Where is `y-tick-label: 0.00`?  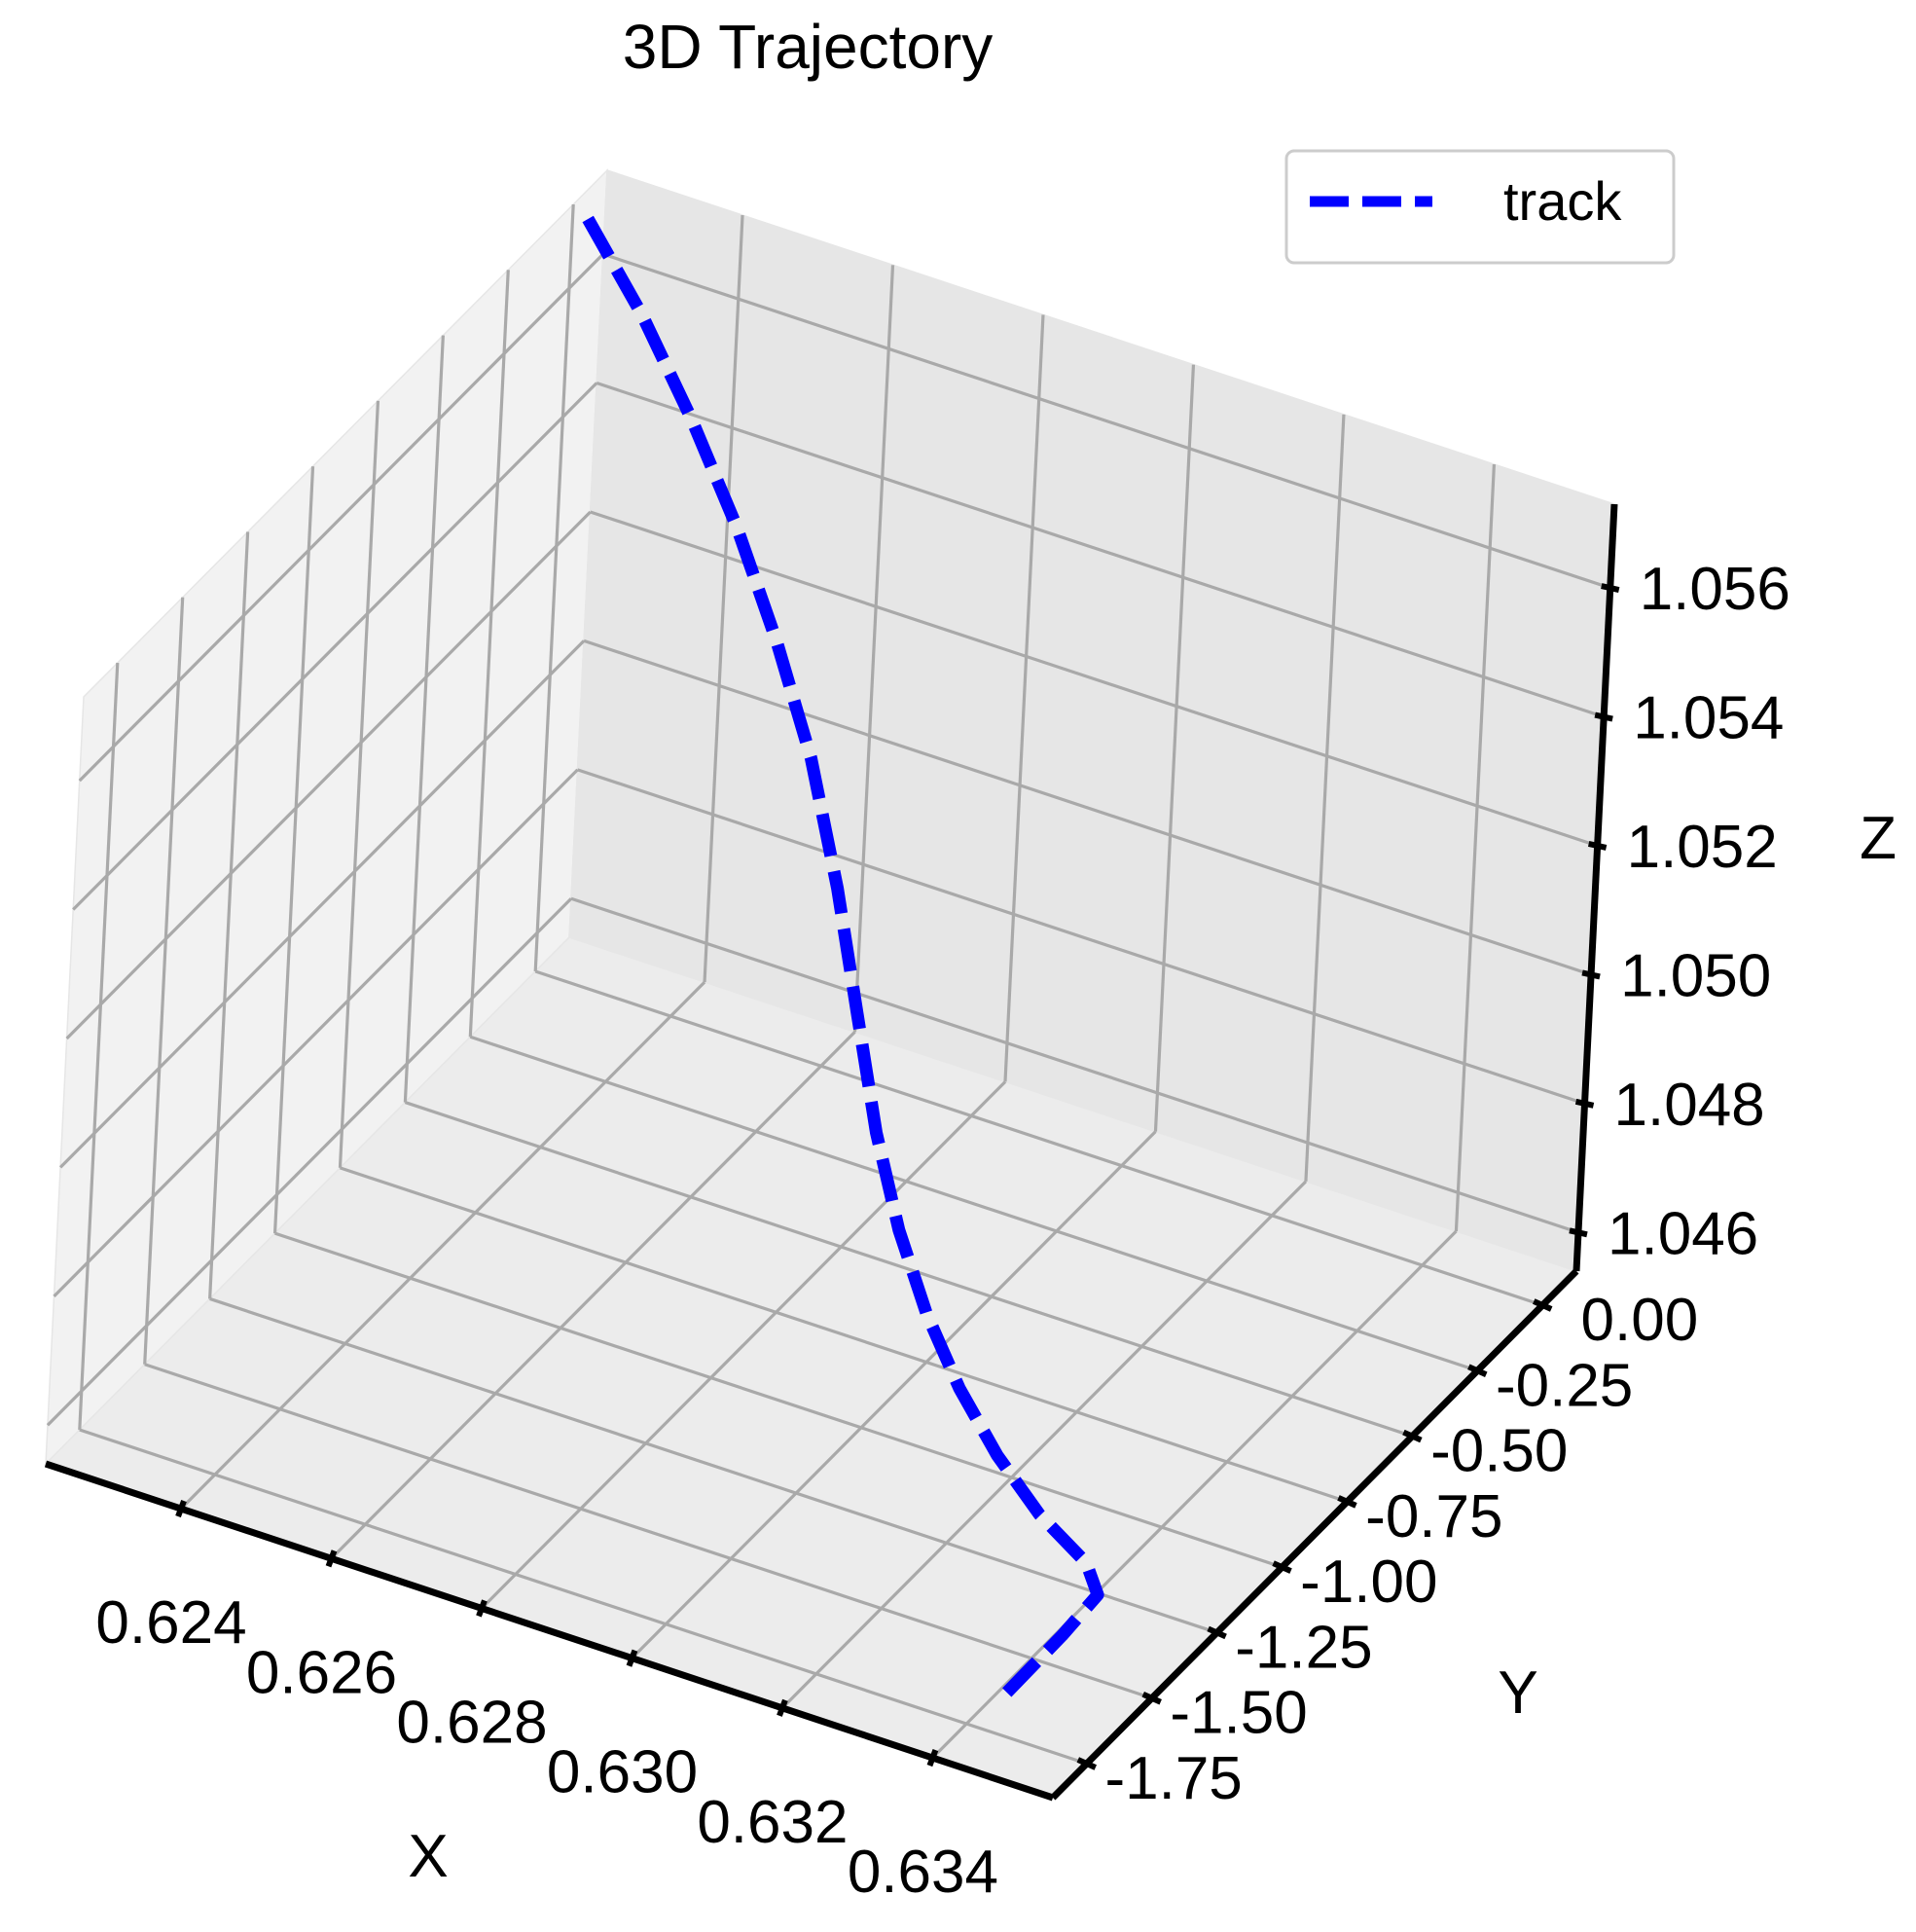
y-tick-label: 0.00 is located at coordinates (1640, 1320).